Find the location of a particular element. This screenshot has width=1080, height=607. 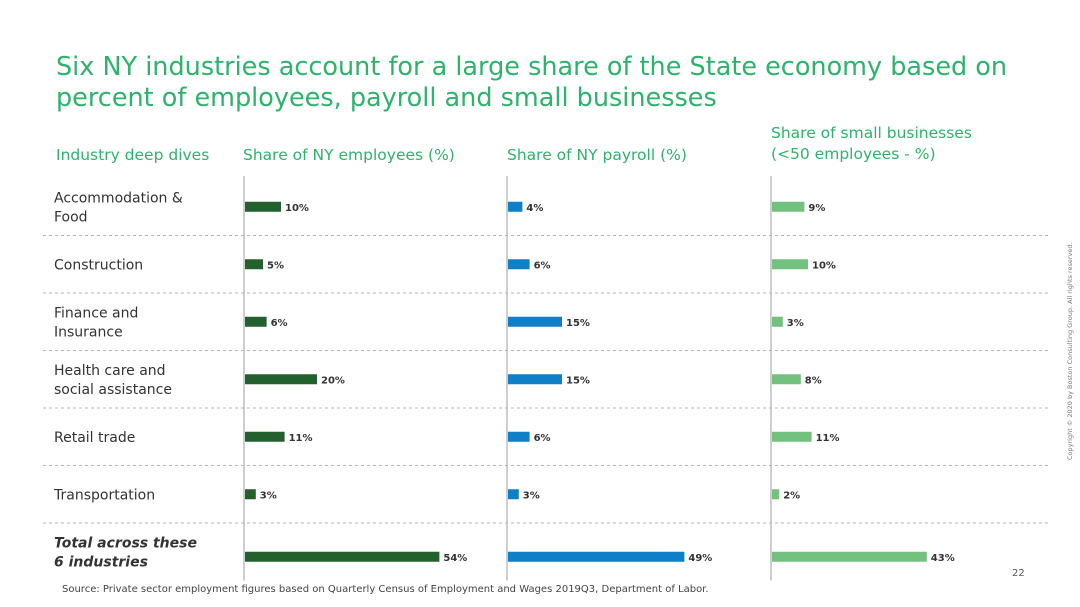

data-label: 54% is located at coordinates (455, 558).